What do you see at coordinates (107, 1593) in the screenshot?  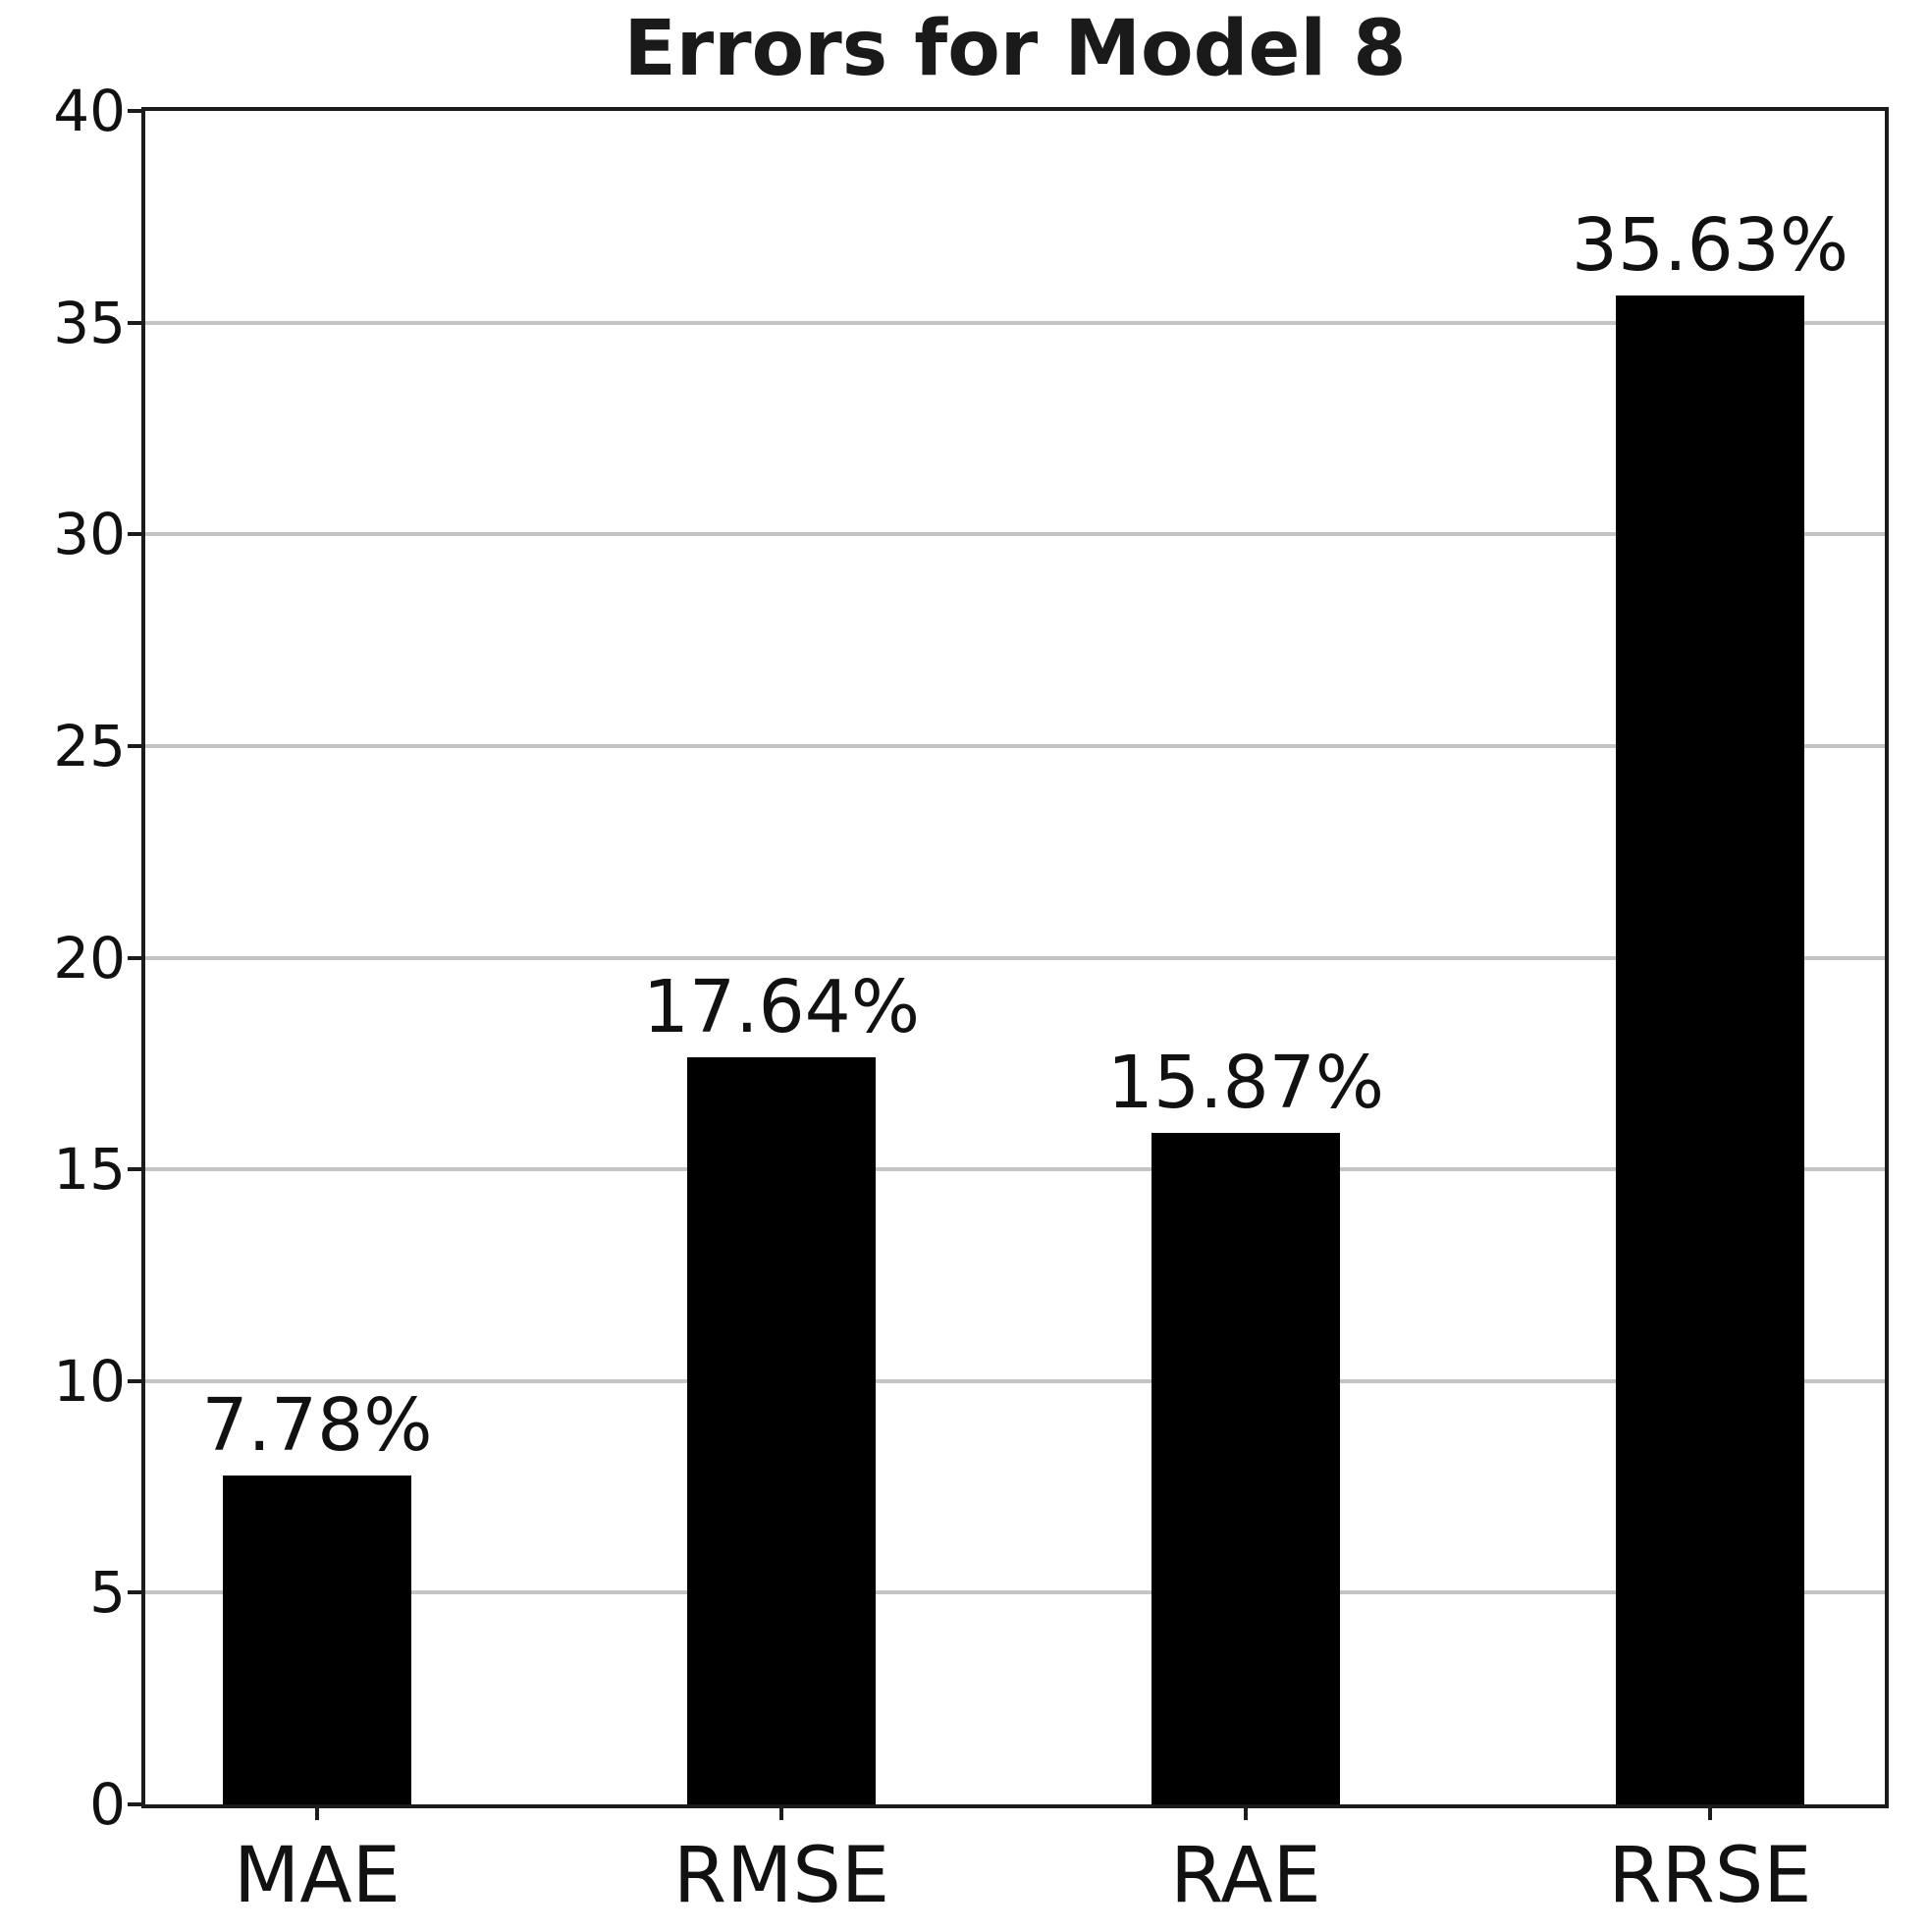 I see `y-tick-label: 5` at bounding box center [107, 1593].